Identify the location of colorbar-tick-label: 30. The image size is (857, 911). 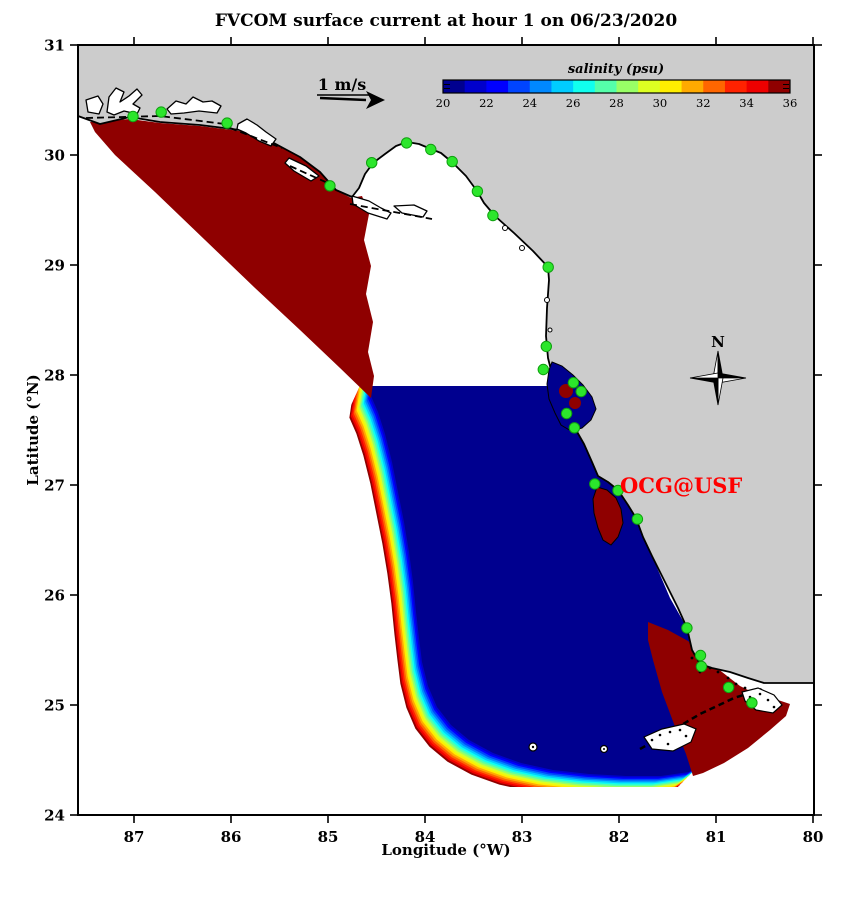
(660, 103).